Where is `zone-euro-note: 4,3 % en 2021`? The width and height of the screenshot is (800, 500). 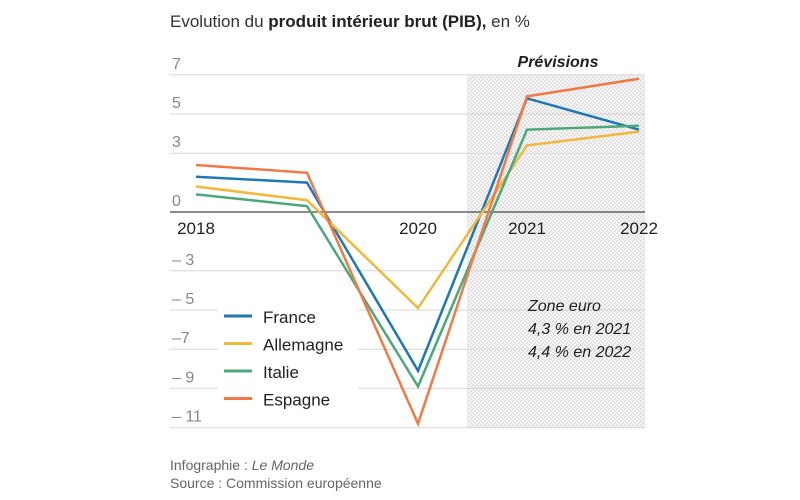 zone-euro-note: 4,3 % en 2021 is located at coordinates (579, 329).